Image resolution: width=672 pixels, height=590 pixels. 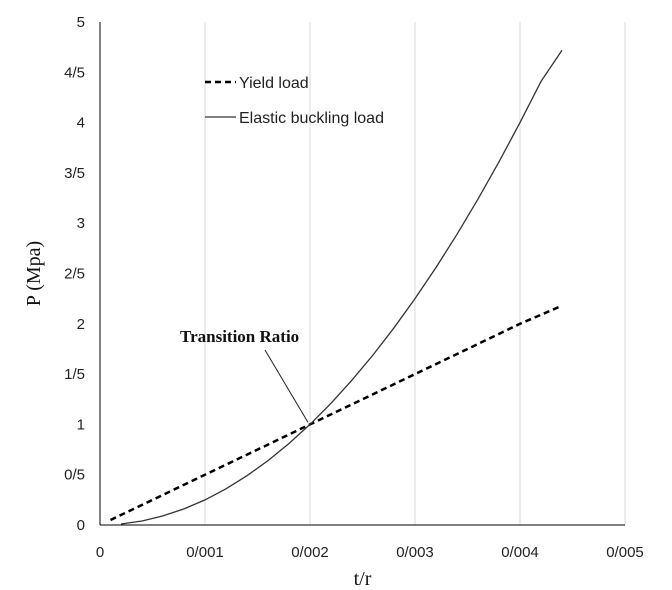 What do you see at coordinates (370, 552) in the screenshot?
I see `x-tick-labels: 0 0/001 0/002 0/003 0/004 0/005` at bounding box center [370, 552].